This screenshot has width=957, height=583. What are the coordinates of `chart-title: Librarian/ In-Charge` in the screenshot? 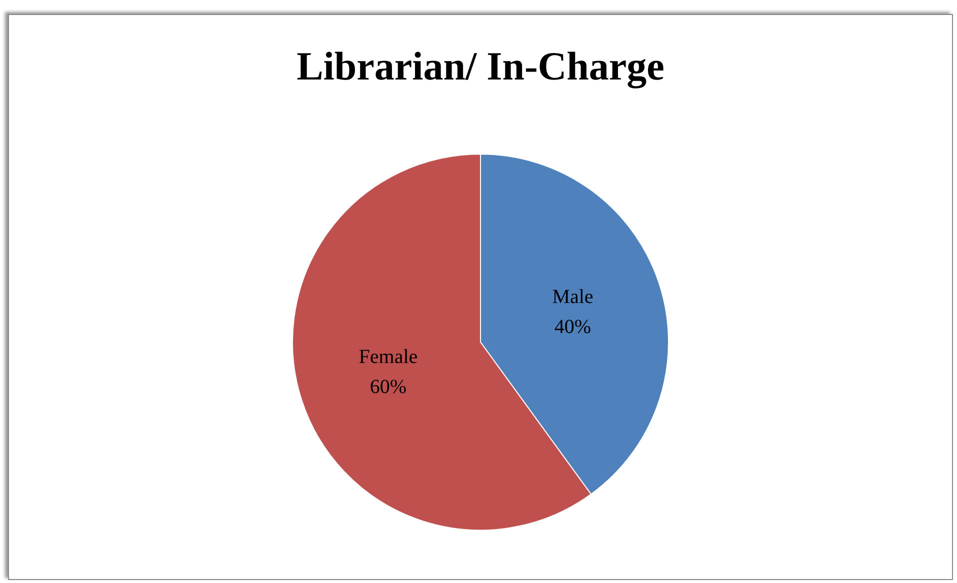 It's located at (480, 66).